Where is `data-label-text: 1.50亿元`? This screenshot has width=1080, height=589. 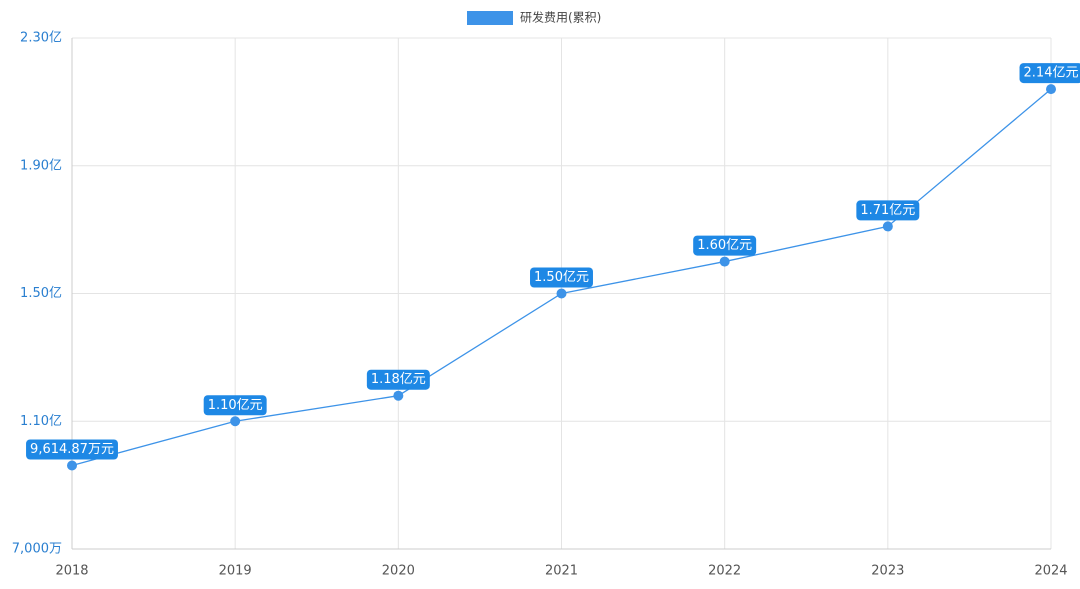 data-label-text: 1.50亿元 is located at coordinates (561, 277).